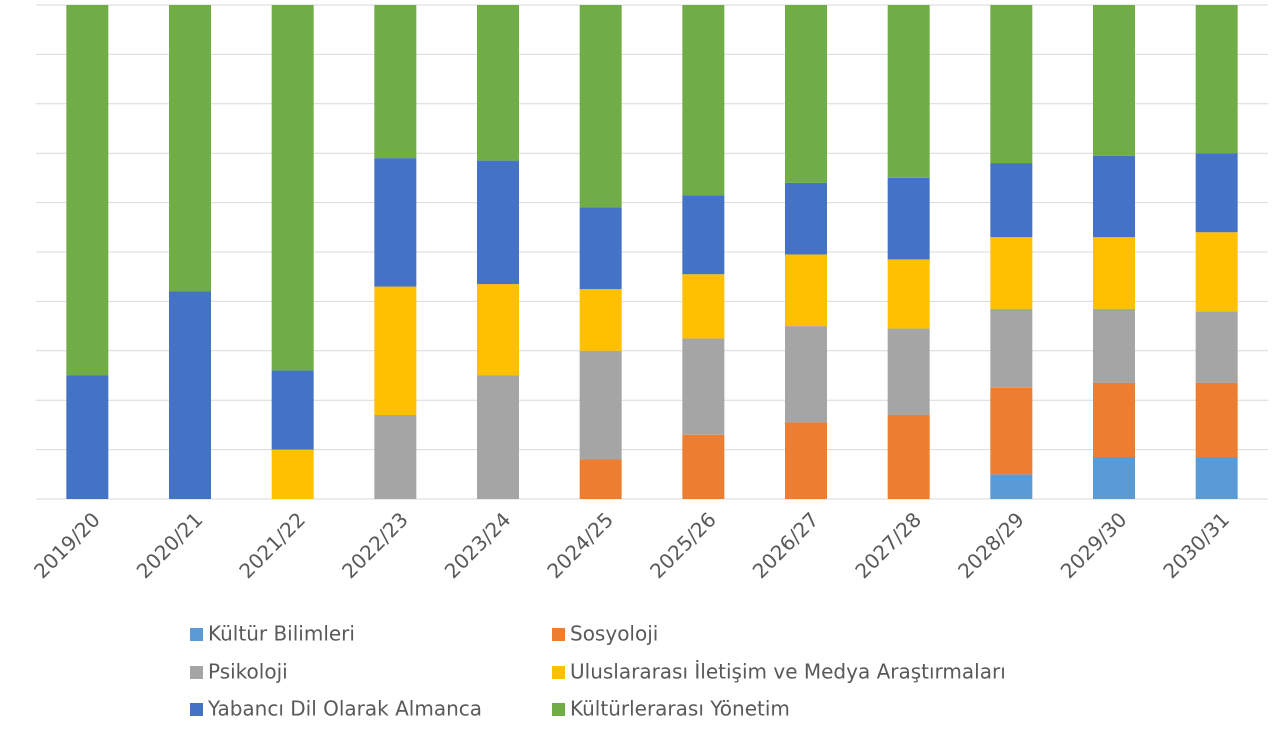 The width and height of the screenshot is (1282, 729). Describe the element at coordinates (991, 545) in the screenshot. I see `x-tick-label: 2028/29` at that location.